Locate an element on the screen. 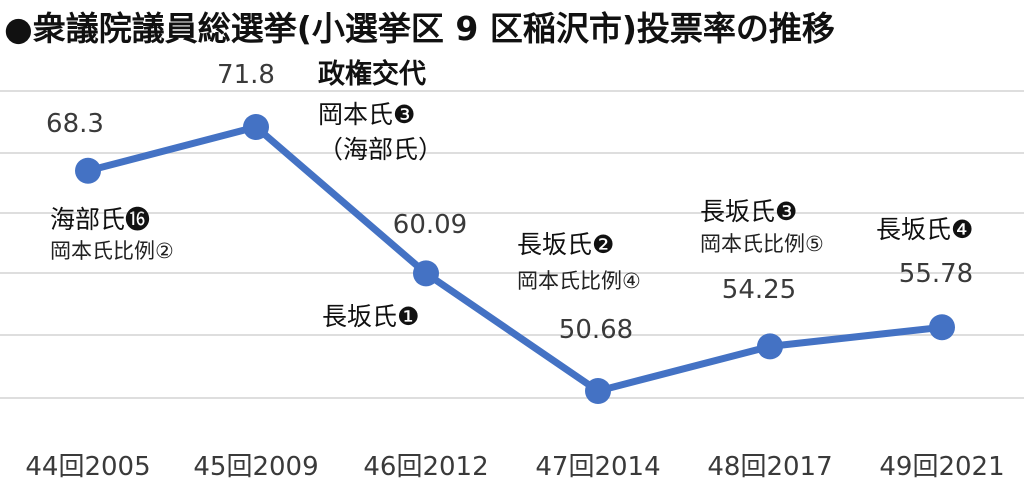 Image resolution: width=1024 pixels, height=491 pixels. annotation-text: 長坂氏❷ is located at coordinates (565, 244).